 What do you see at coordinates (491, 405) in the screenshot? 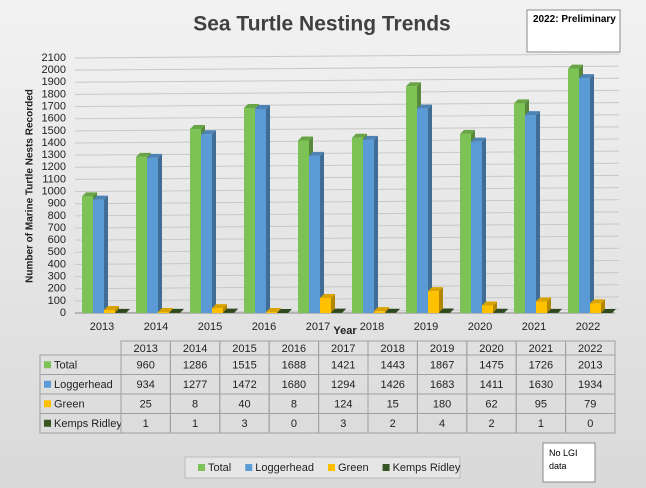
I see `table-value: 62` at bounding box center [491, 405].